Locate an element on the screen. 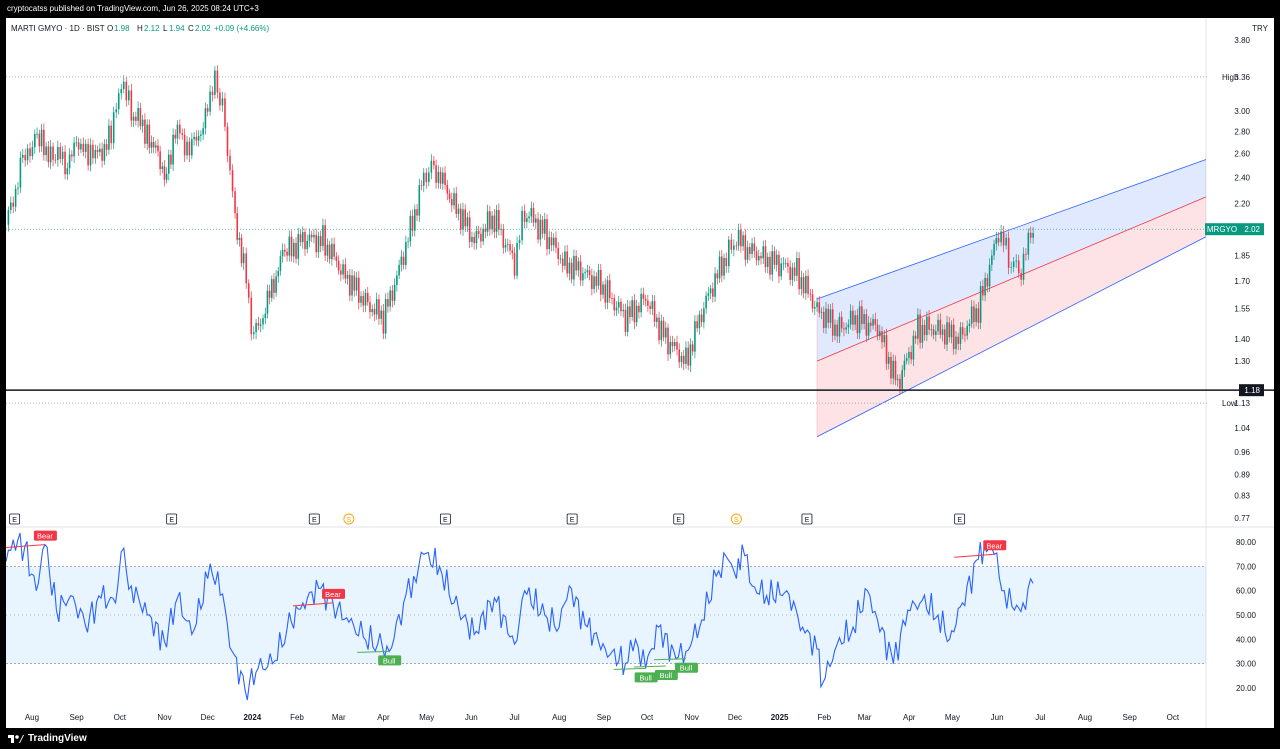  time-tick-label: Aug is located at coordinates (32, 717).